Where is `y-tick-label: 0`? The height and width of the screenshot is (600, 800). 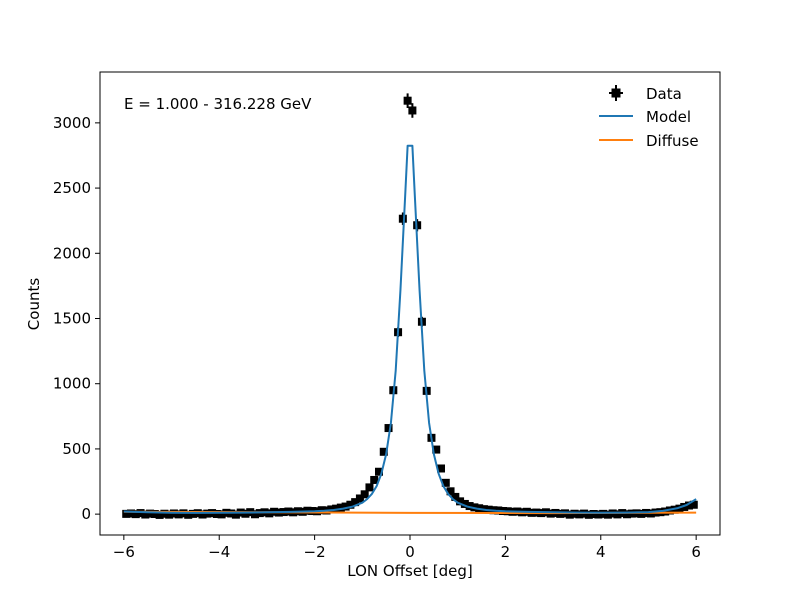 y-tick-label: 0 is located at coordinates (86, 514).